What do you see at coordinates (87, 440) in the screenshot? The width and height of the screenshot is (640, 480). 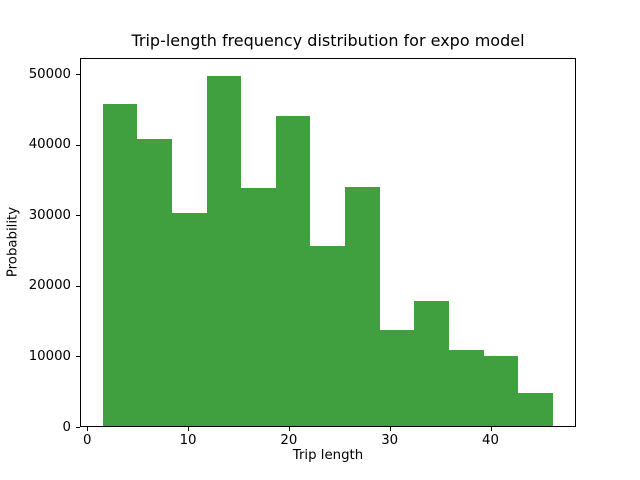 I see `x-tick-label: 0` at bounding box center [87, 440].